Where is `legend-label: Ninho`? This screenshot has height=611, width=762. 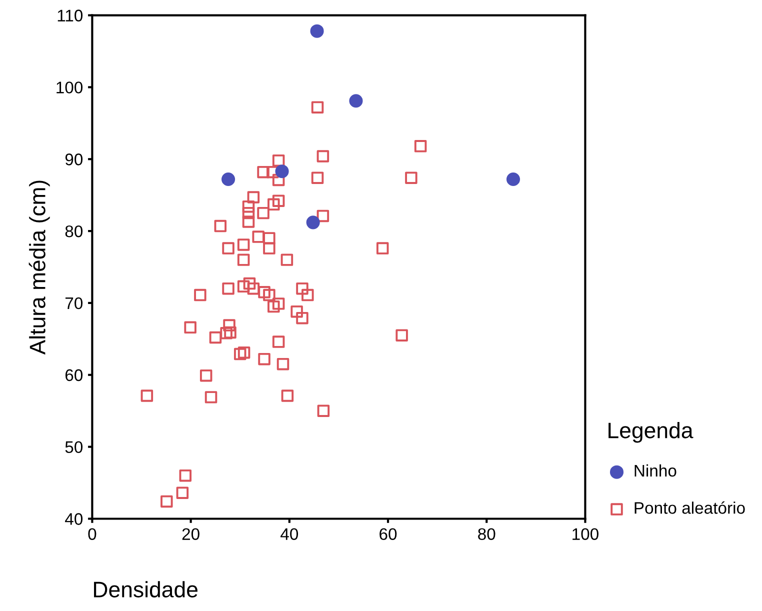 legend-label: Ninho is located at coordinates (655, 470).